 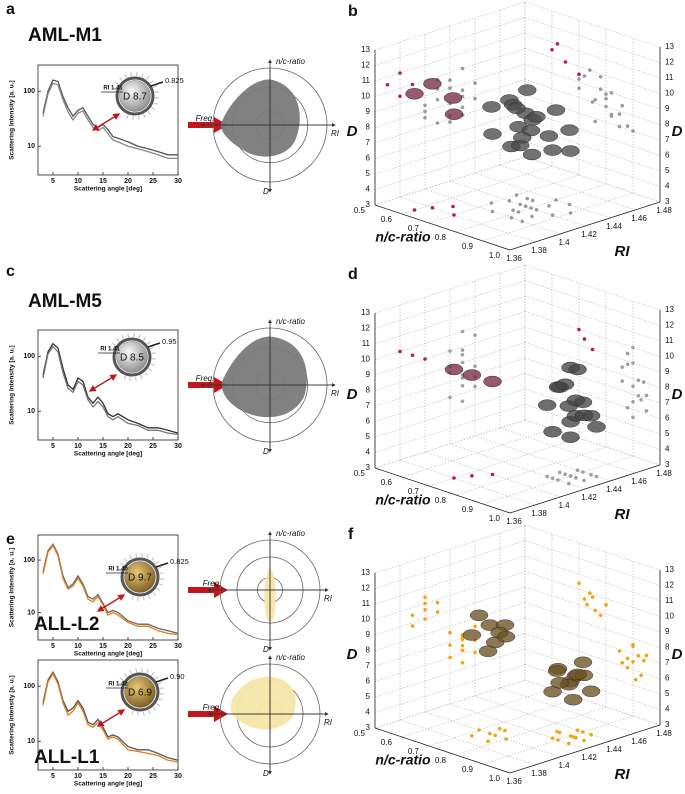 I want to click on x-tick-label: 1.38, so click(x=539, y=773).